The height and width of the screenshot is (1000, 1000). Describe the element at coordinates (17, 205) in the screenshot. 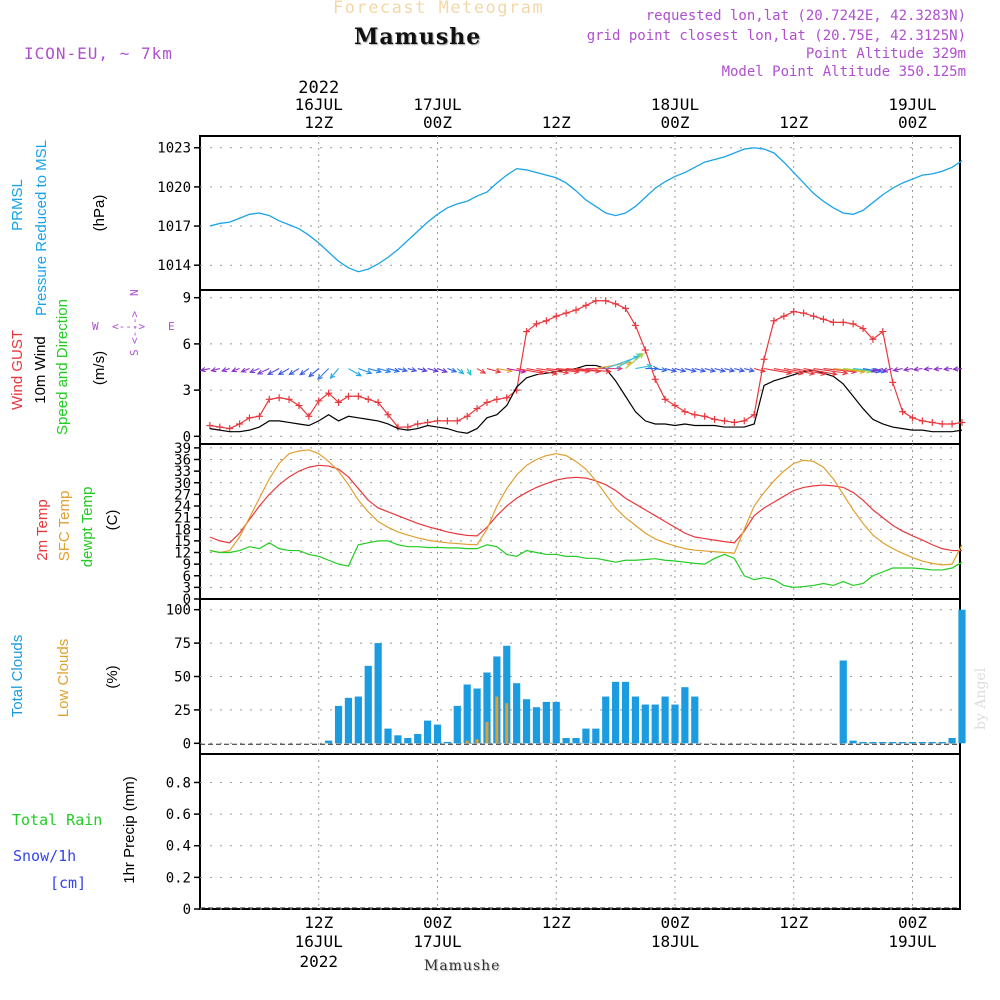

I see `pressure-label: PRMSL` at that location.